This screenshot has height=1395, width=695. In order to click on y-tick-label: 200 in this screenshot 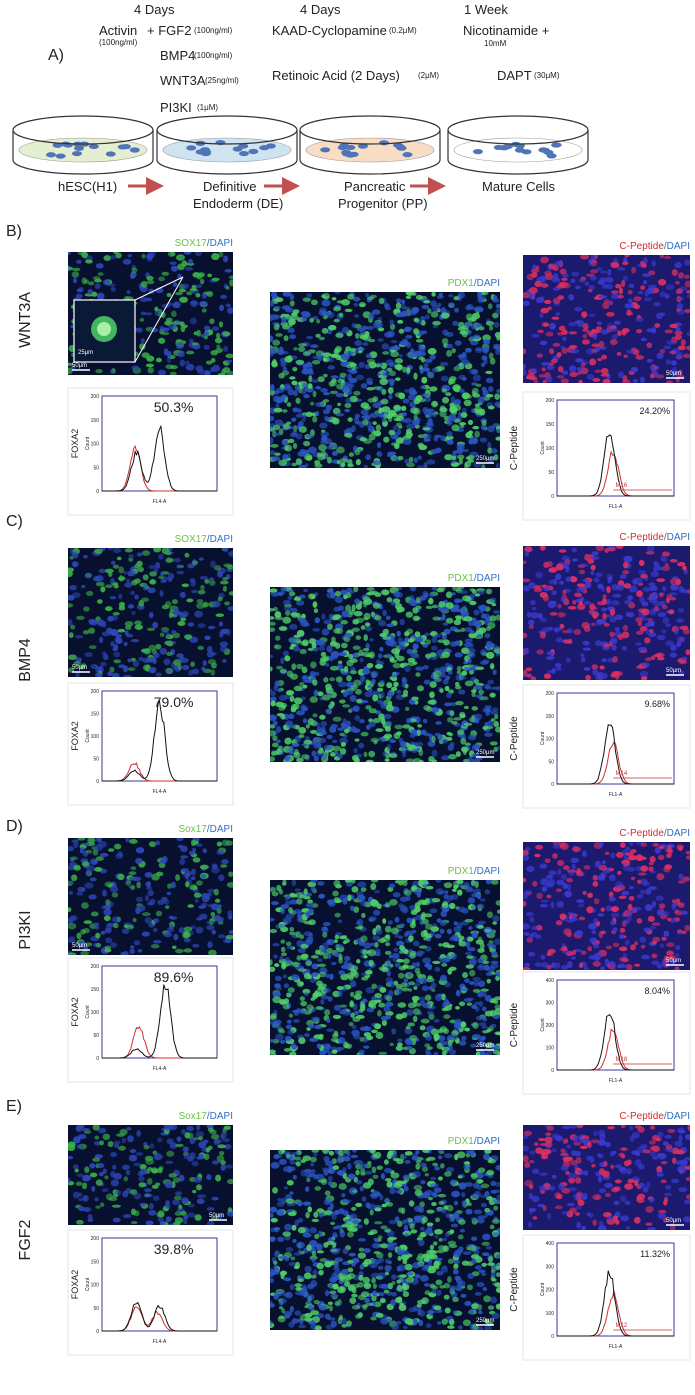, I will do `click(95, 397)`.